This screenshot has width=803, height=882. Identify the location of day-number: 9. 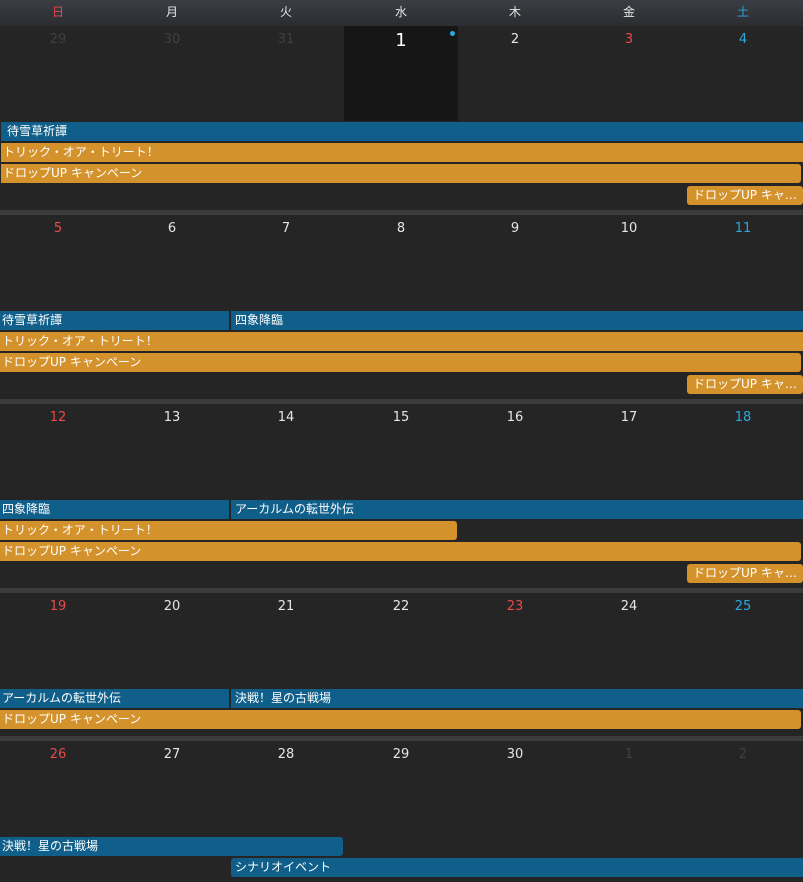
(515, 228).